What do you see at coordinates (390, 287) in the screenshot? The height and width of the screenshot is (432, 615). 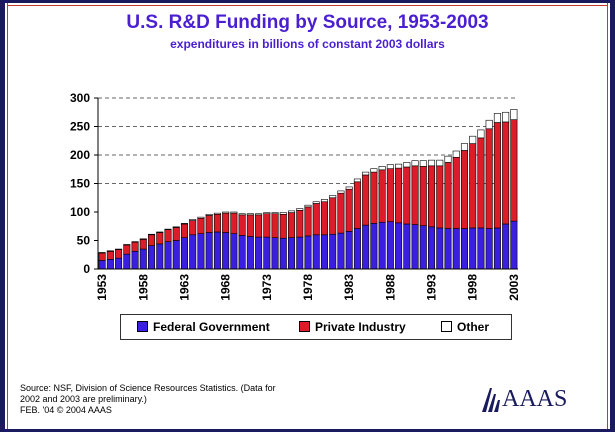 I see `x-tick-label: 1988` at bounding box center [390, 287].